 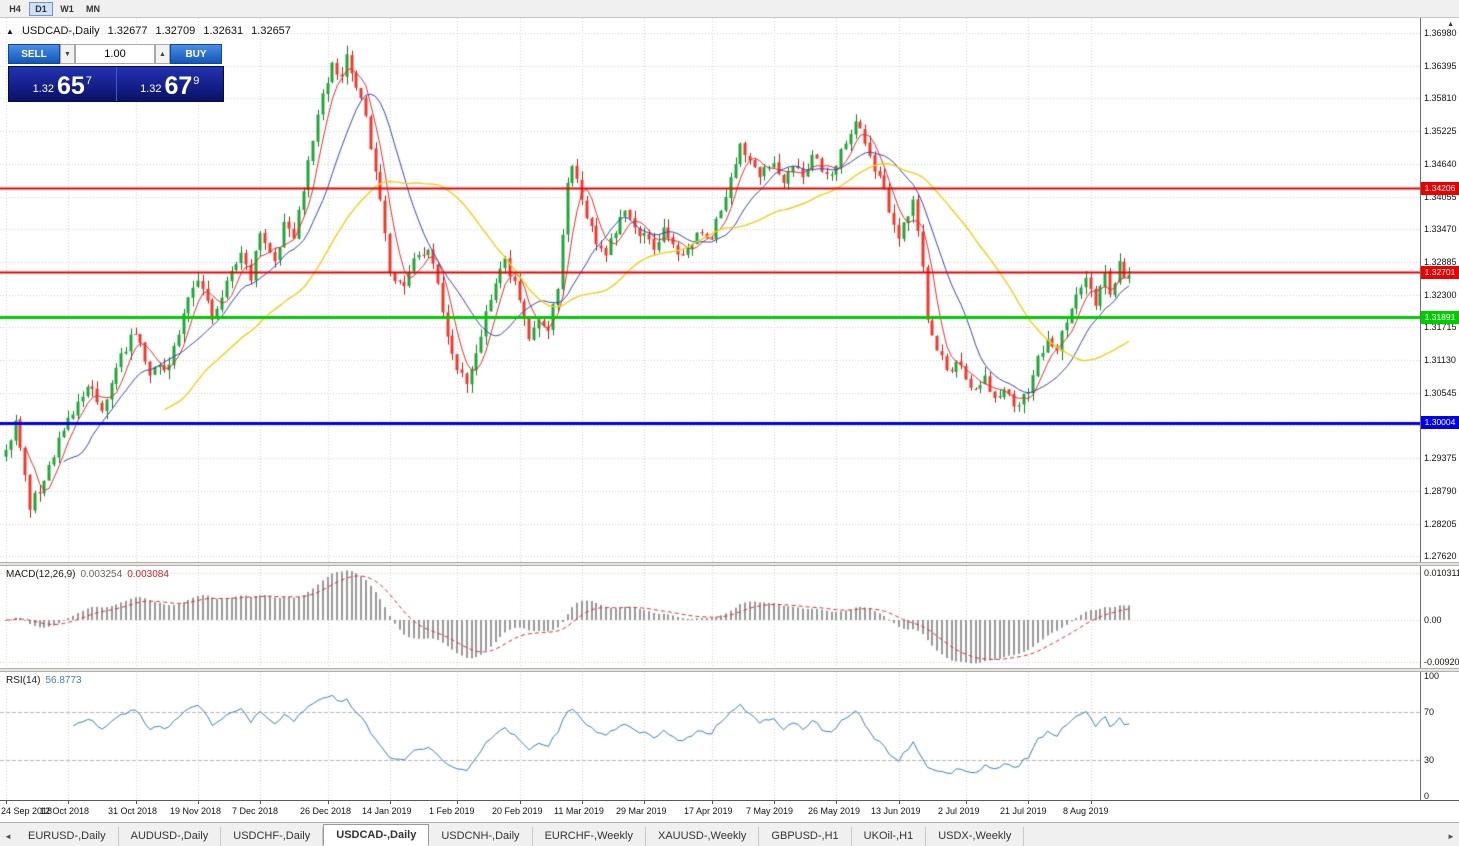 What do you see at coordinates (1441, 572) in the screenshot?
I see `macd-tick-label: 0.010311` at bounding box center [1441, 572].